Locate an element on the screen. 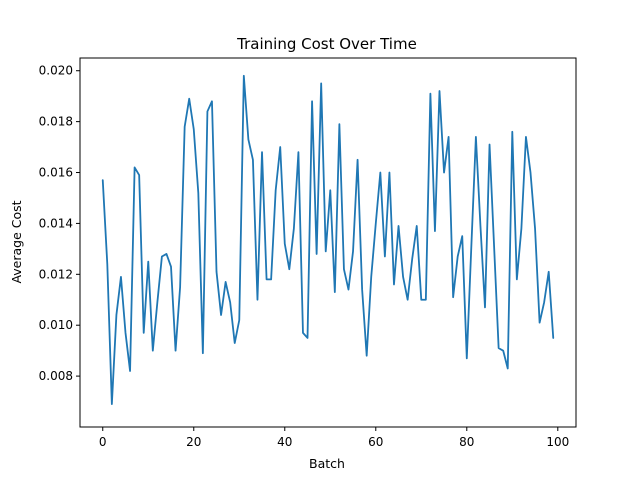 The height and width of the screenshot is (480, 640). y-axis-ticks: 0.008 0.010 0.012 0.014 0.016 0.018 0.020 is located at coordinates (59, 223).